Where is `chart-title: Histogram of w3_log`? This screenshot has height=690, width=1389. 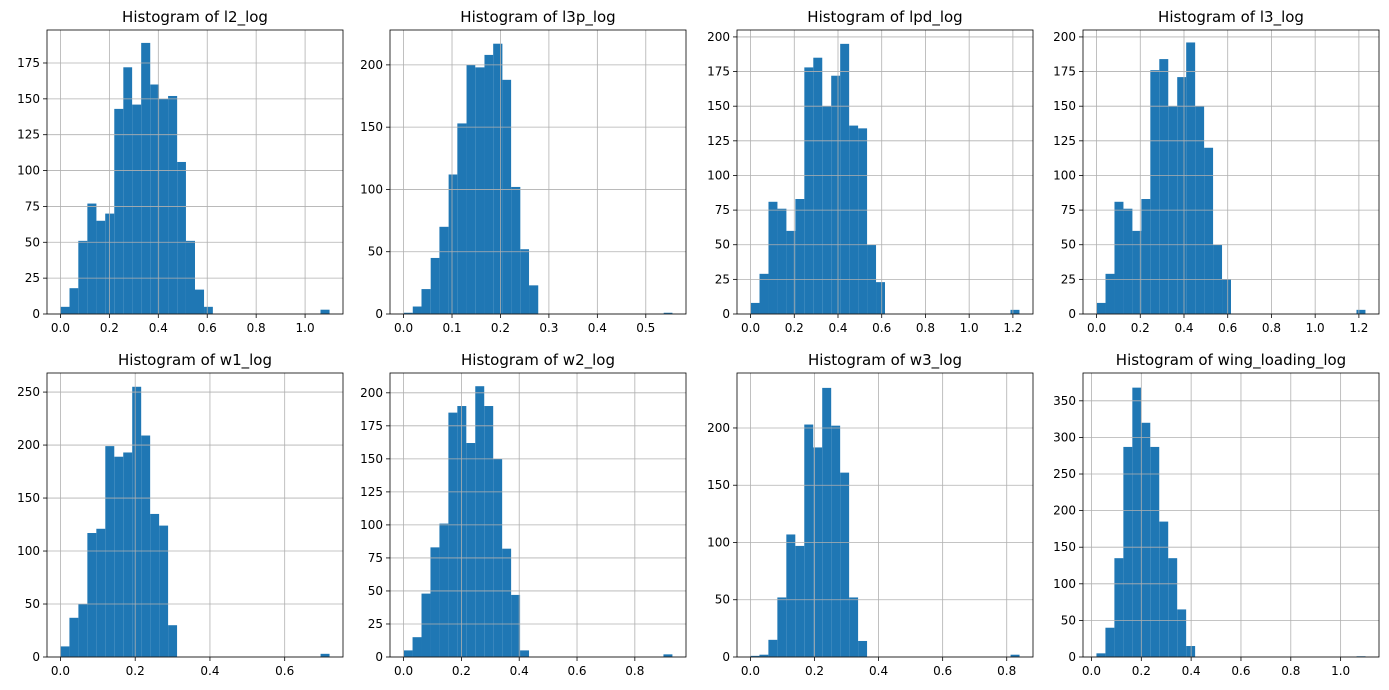
chart-title: Histogram of w3_log is located at coordinates (885, 360).